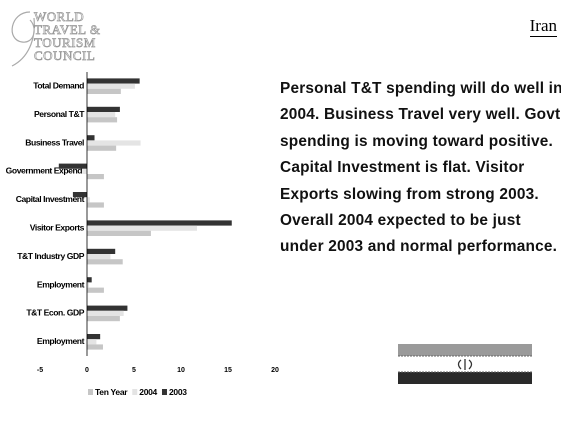 The width and height of the screenshot is (561, 424). I want to click on category-label: Total Demand, so click(58, 85).